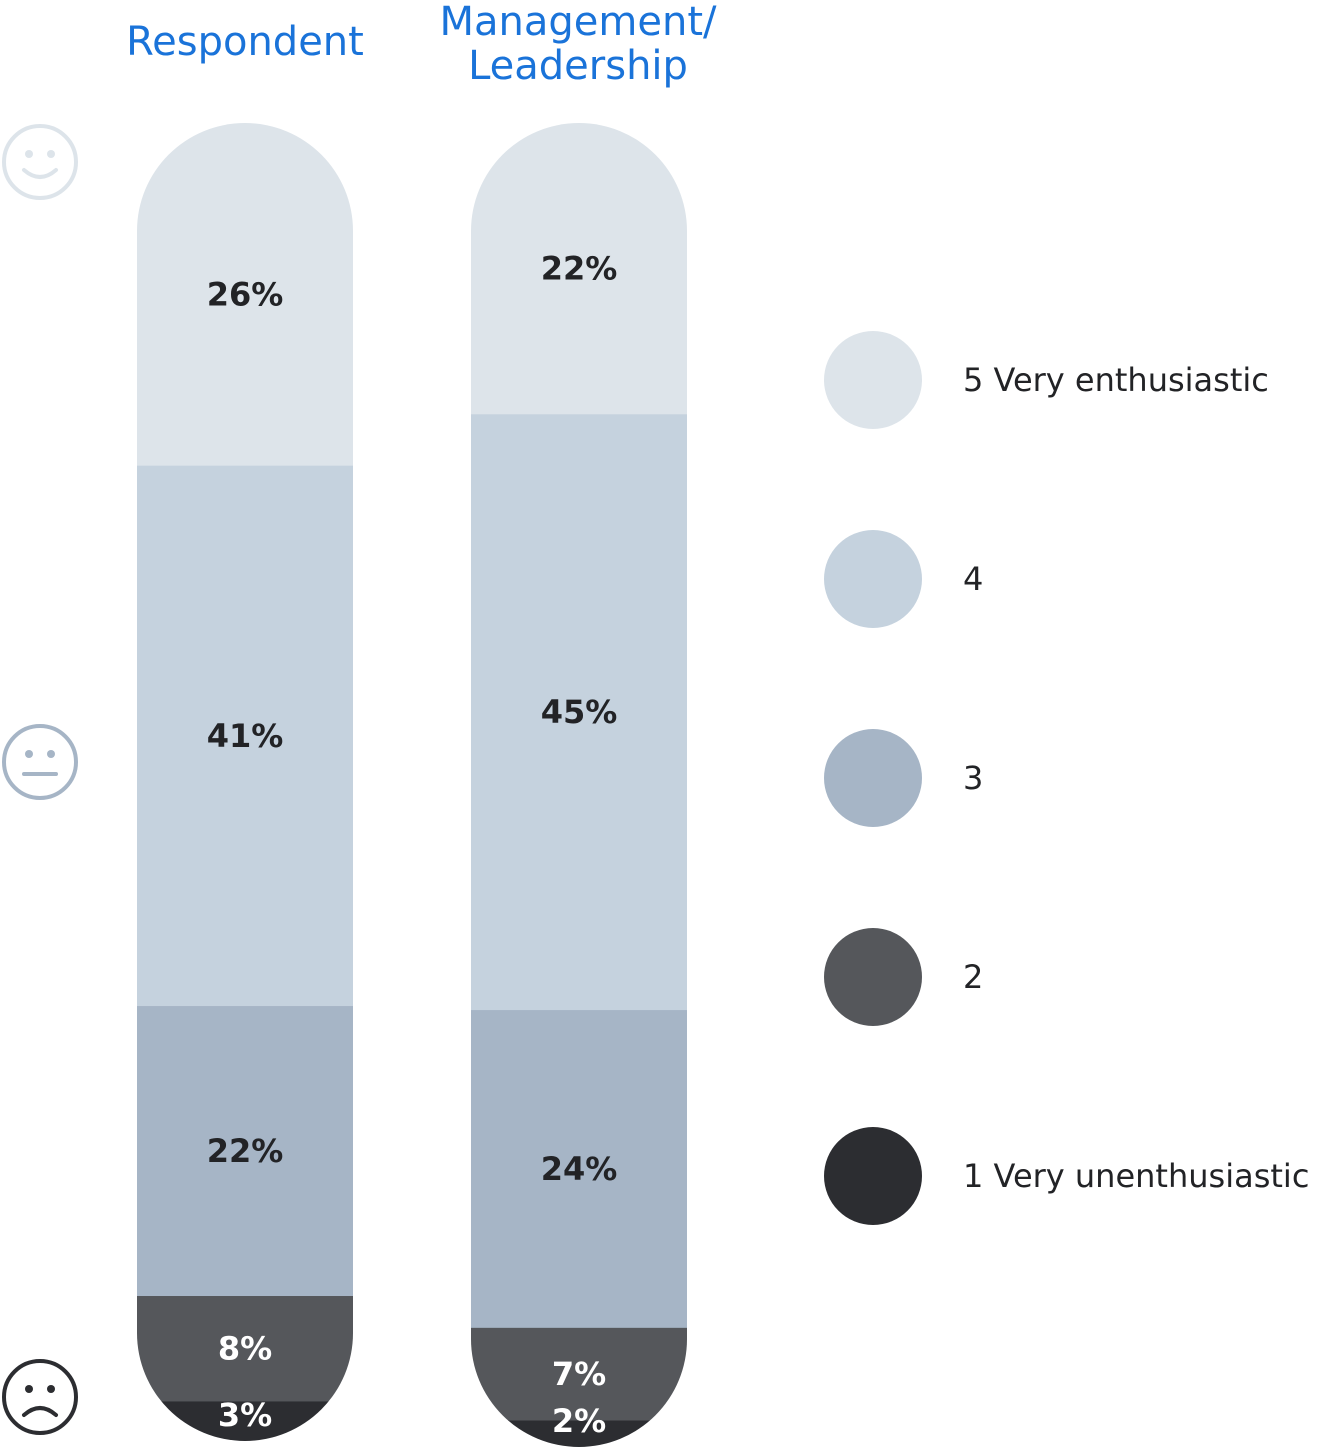 The width and height of the screenshot is (1320, 1449). What do you see at coordinates (973, 579) in the screenshot?
I see `legend-label-4: 4` at bounding box center [973, 579].